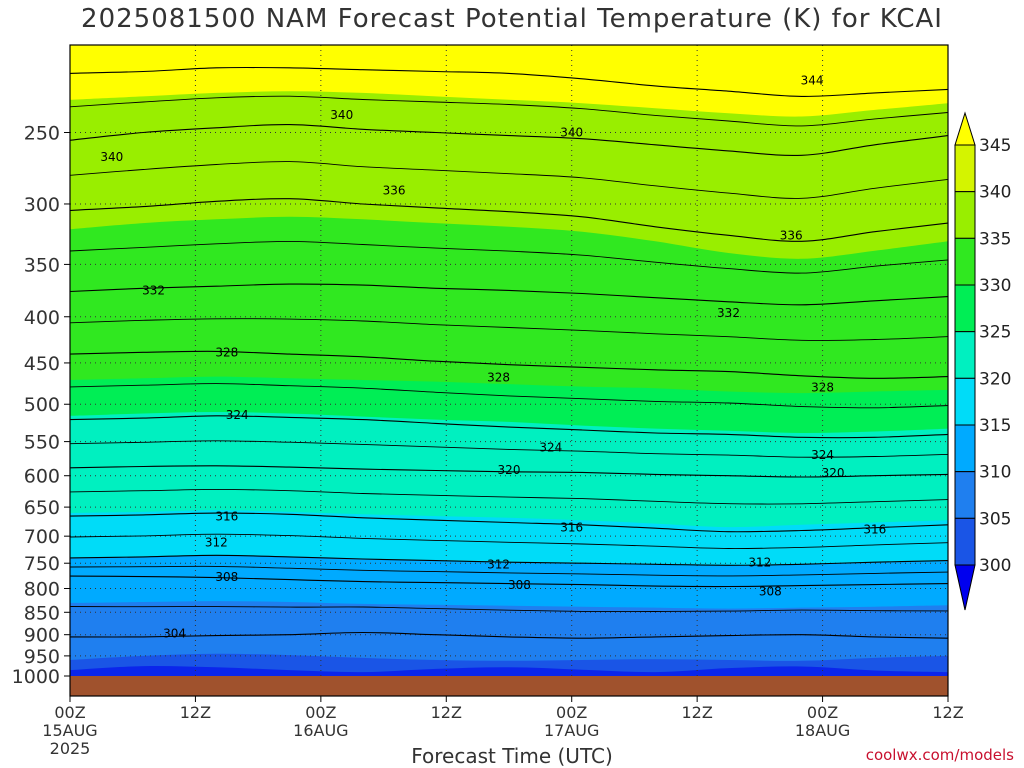 The image size is (1024, 768). I want to click on y-tick-label: 1000, so click(36, 677).